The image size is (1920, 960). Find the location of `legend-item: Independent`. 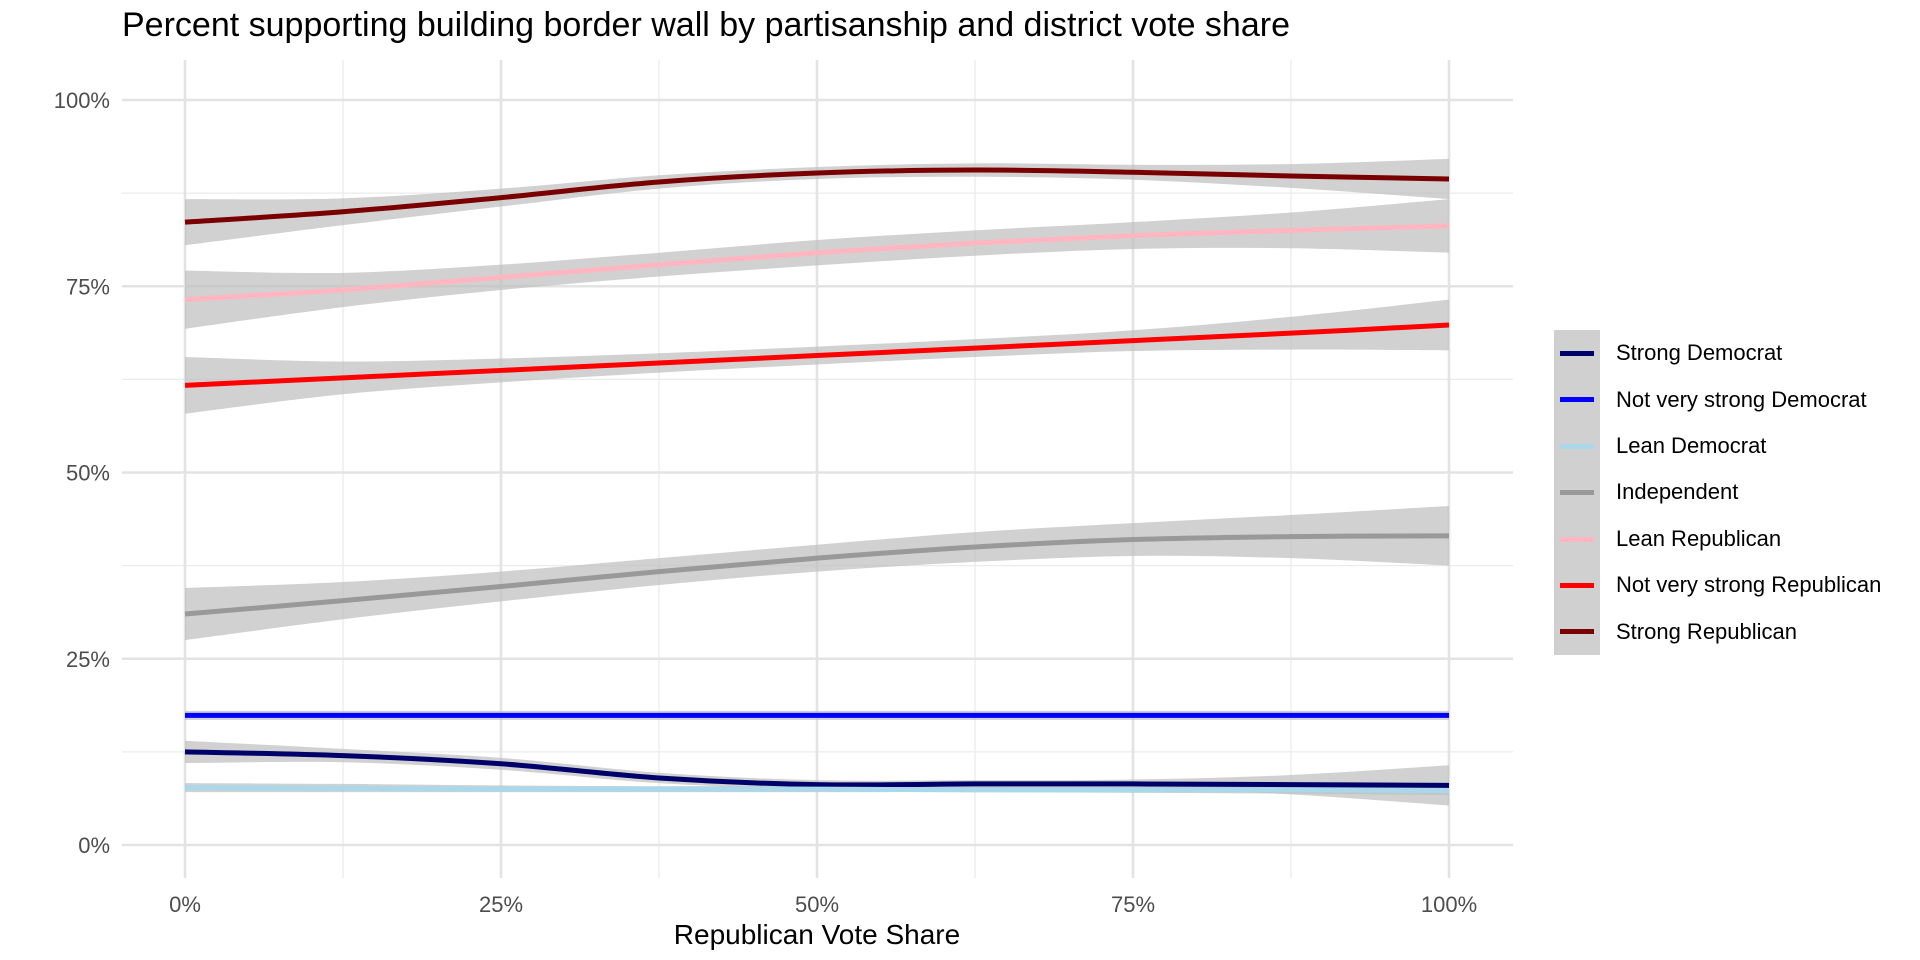

legend-item: Independent is located at coordinates (1717, 492).